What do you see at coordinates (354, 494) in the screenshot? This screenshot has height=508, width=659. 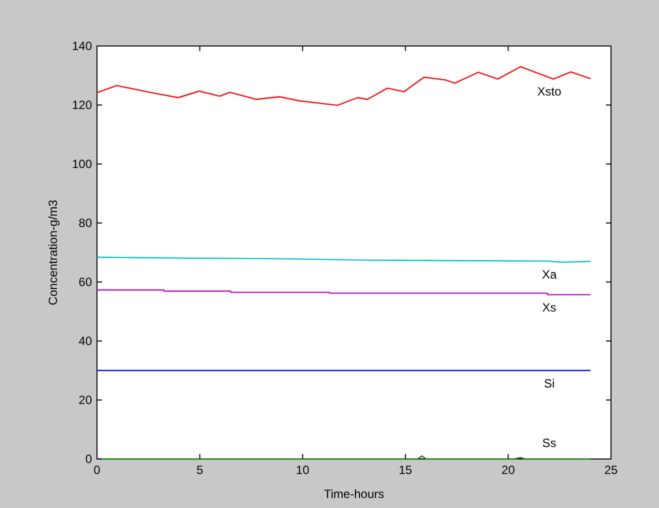 I see `x-axis-title: Time-hours` at bounding box center [354, 494].